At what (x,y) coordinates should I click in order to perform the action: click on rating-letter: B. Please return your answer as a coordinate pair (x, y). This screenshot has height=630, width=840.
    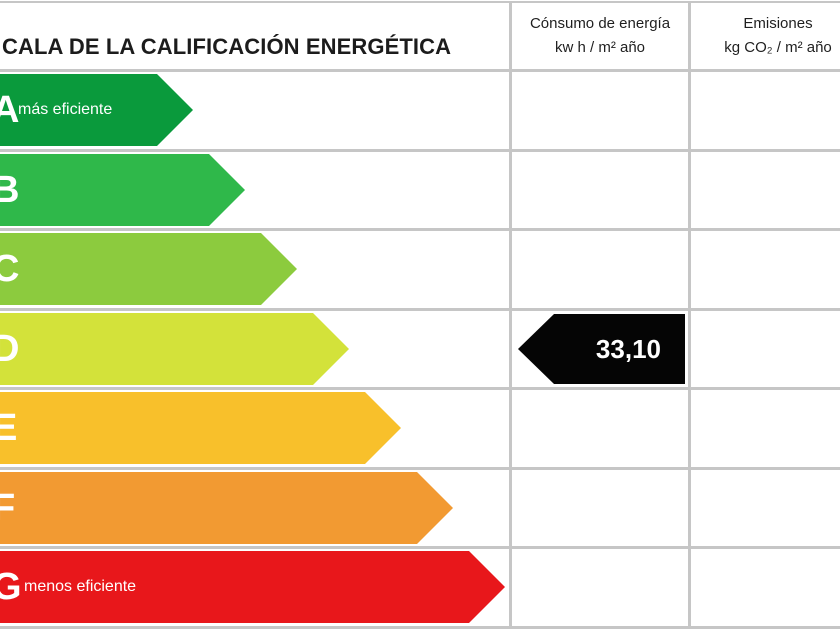
    Looking at the image, I should click on (10, 190).